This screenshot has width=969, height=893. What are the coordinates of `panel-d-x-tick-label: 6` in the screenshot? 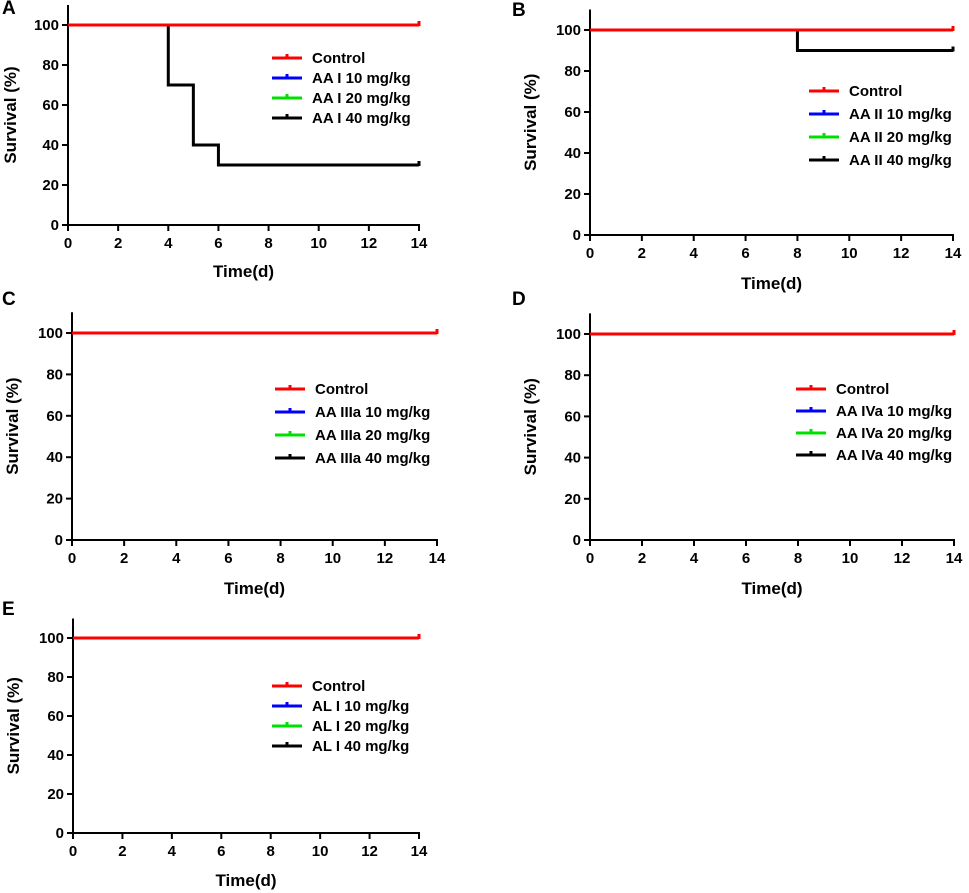 It's located at (746, 558).